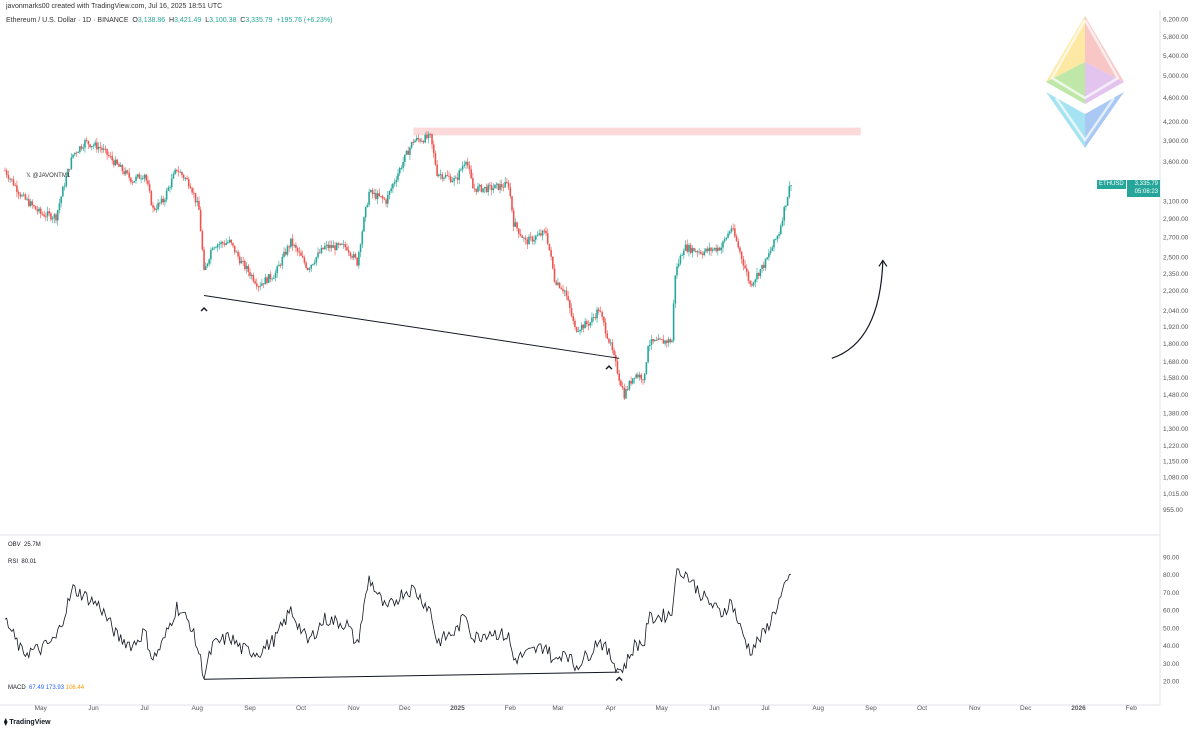 The image size is (1200, 732). What do you see at coordinates (922, 708) in the screenshot?
I see `time-tick-label-17: Oct` at bounding box center [922, 708].